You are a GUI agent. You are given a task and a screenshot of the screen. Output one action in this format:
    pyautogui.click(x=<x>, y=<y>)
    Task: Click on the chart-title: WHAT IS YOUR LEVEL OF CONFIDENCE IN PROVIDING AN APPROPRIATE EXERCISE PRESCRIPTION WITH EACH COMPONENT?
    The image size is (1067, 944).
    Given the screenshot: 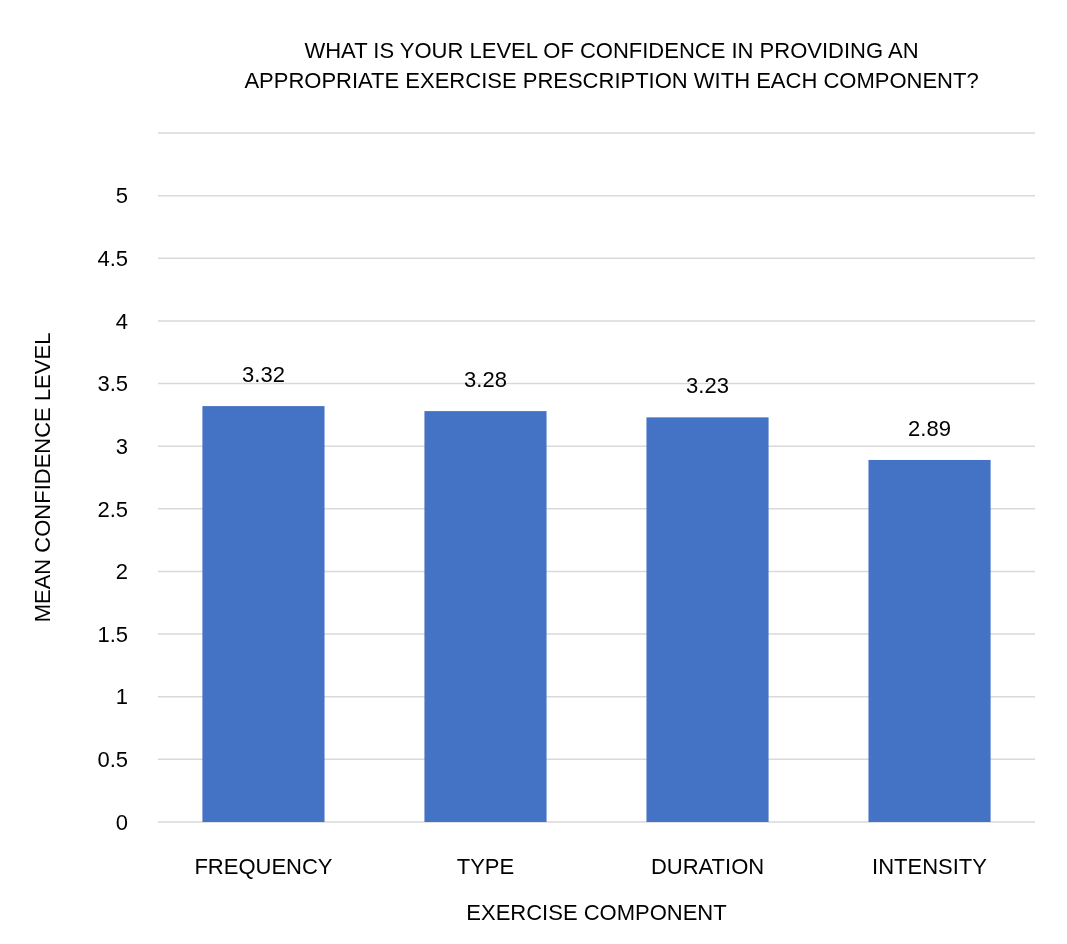 What is the action you would take?
    pyautogui.click(x=611, y=65)
    